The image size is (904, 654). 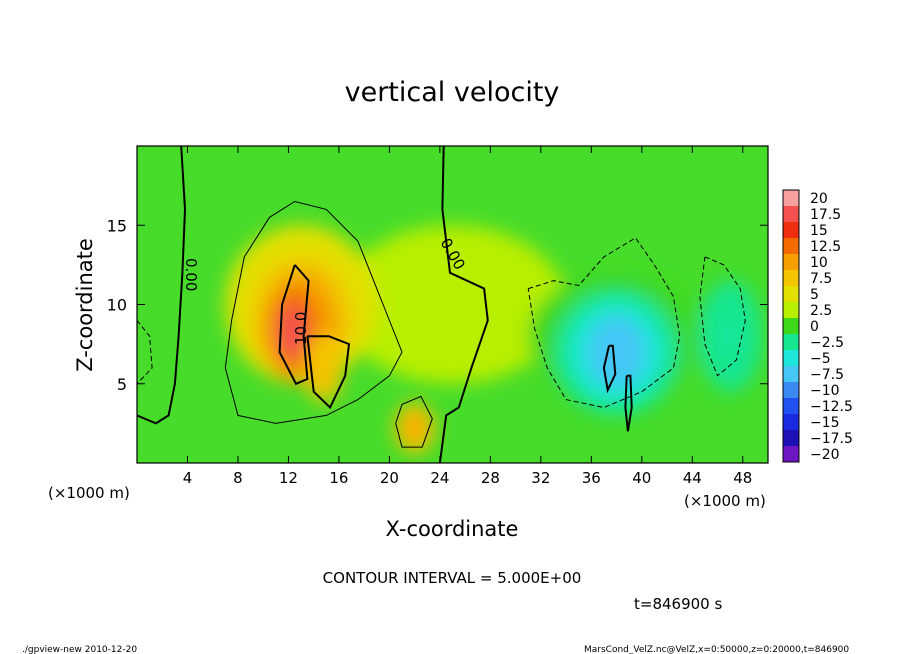 What do you see at coordinates (692, 478) in the screenshot?
I see `x-tick-label: 44` at bounding box center [692, 478].